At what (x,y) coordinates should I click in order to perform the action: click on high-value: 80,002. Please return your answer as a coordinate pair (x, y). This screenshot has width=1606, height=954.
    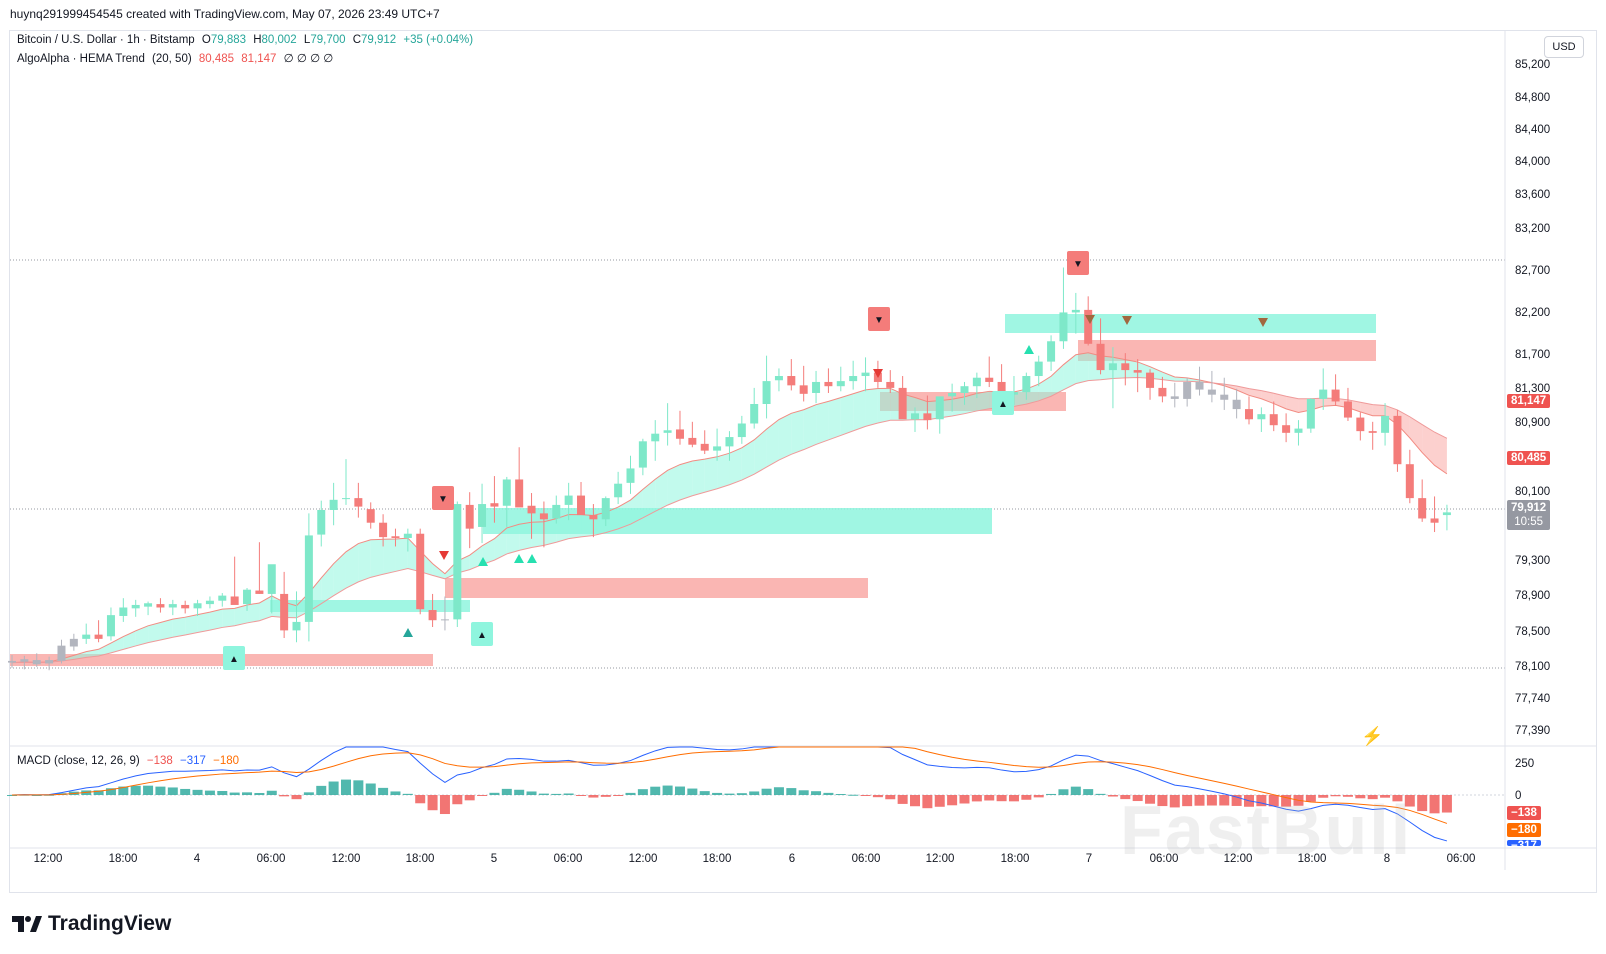
    Looking at the image, I should click on (279, 40).